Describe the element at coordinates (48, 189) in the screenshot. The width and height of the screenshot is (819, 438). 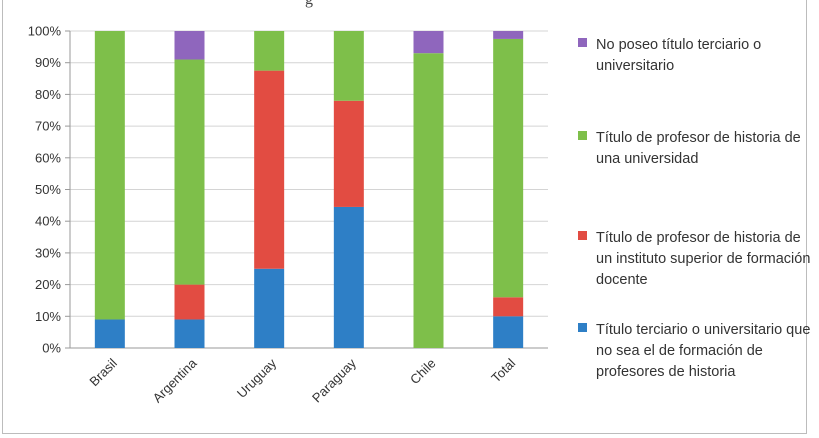
I see `y-tick-label: 50%` at that location.